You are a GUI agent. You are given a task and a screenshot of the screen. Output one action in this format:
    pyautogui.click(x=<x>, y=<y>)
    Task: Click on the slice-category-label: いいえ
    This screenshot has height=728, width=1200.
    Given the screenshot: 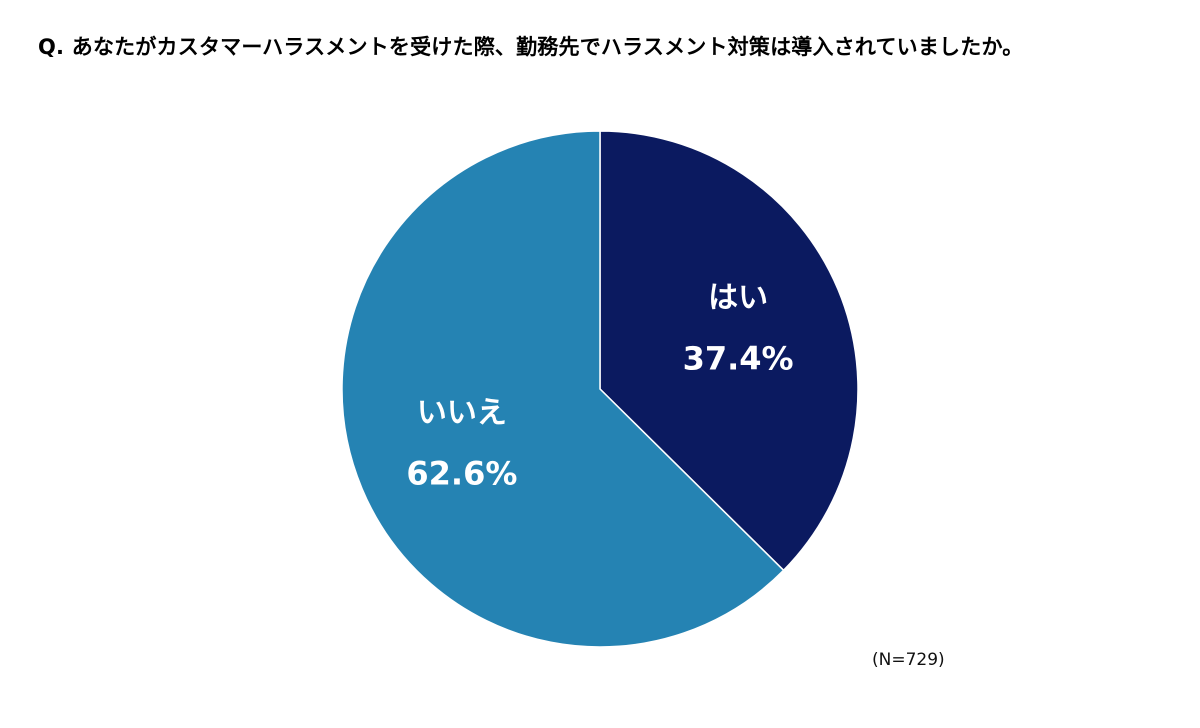 What is the action you would take?
    pyautogui.click(x=462, y=413)
    